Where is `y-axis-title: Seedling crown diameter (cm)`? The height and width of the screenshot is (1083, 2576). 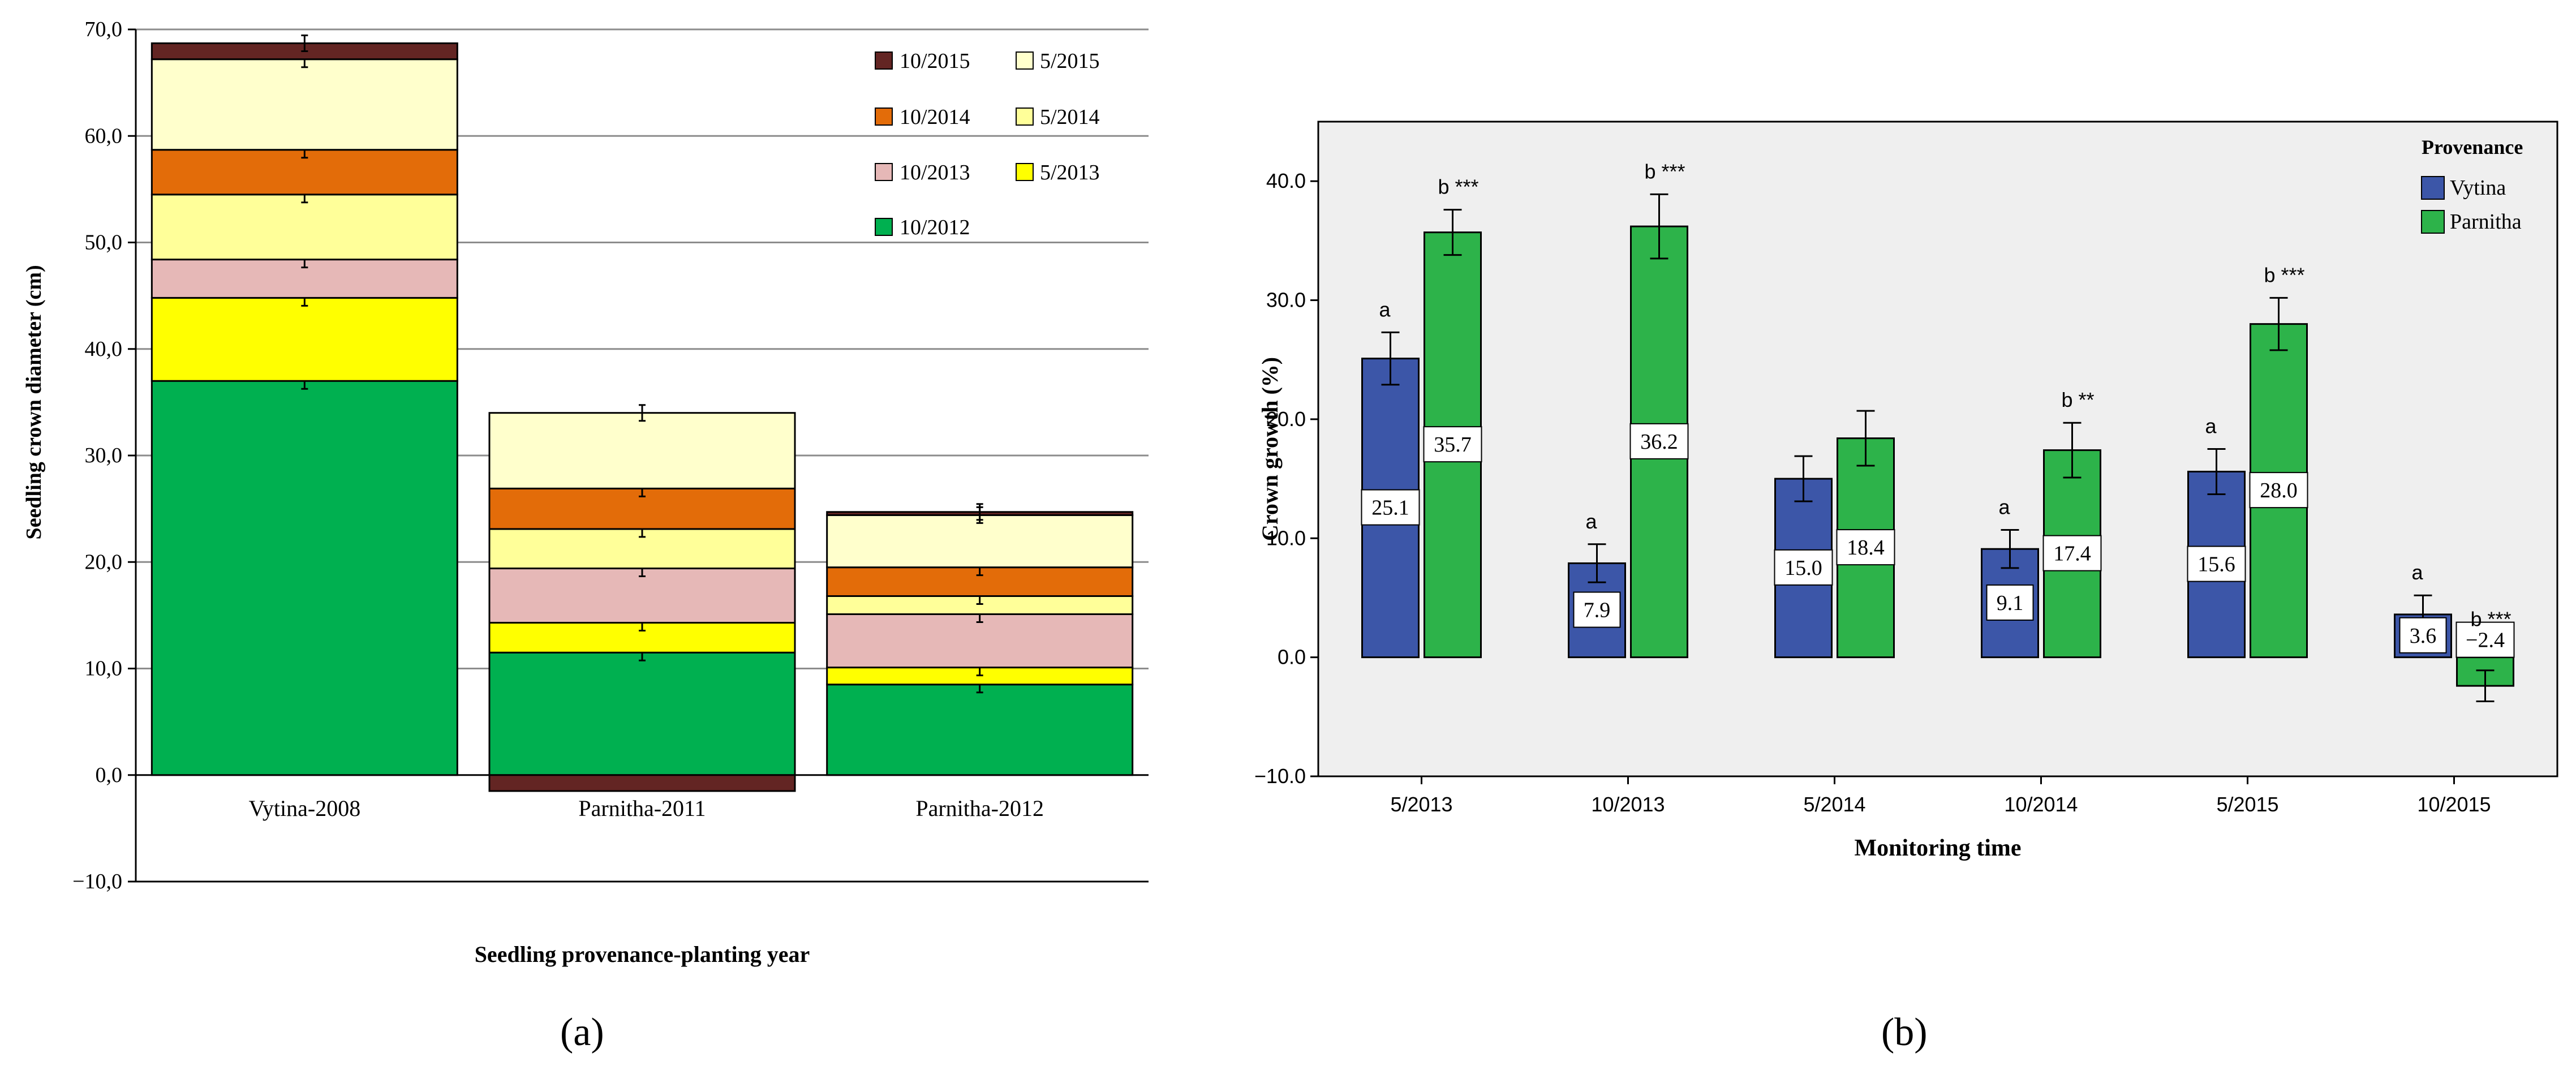 y-axis-title: Seedling crown diameter (cm) is located at coordinates (34, 402).